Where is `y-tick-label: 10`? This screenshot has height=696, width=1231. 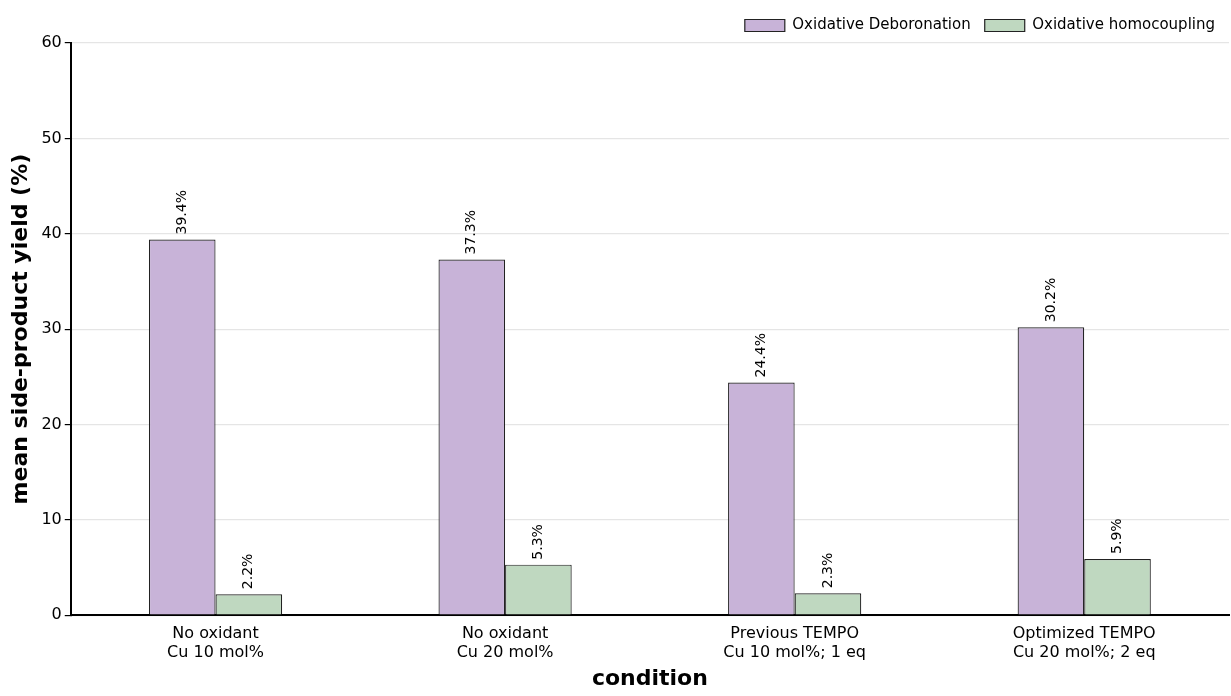
y-tick-label: 10 is located at coordinates (51, 518).